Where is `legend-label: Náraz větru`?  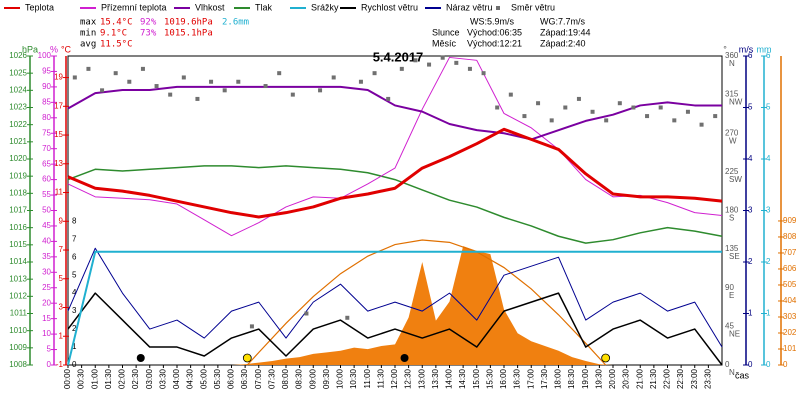
legend-label: Náraz větru is located at coordinates (469, 7).